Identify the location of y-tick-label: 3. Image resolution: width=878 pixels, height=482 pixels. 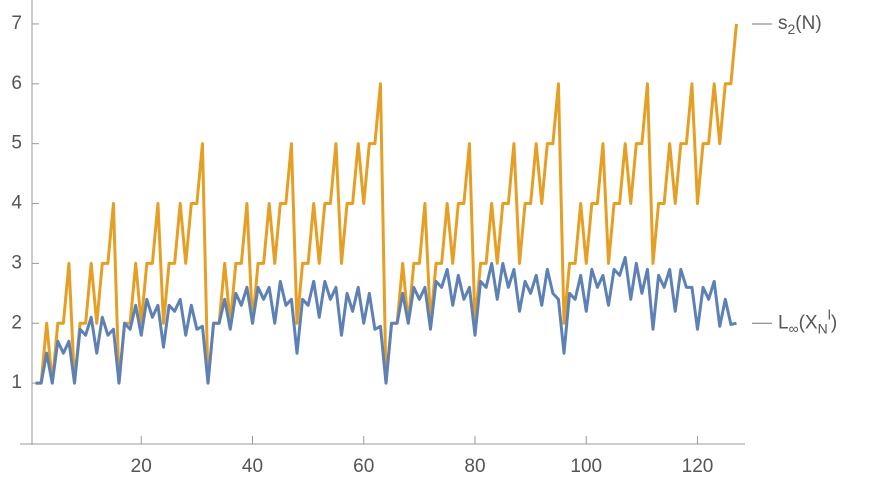
(16, 262).